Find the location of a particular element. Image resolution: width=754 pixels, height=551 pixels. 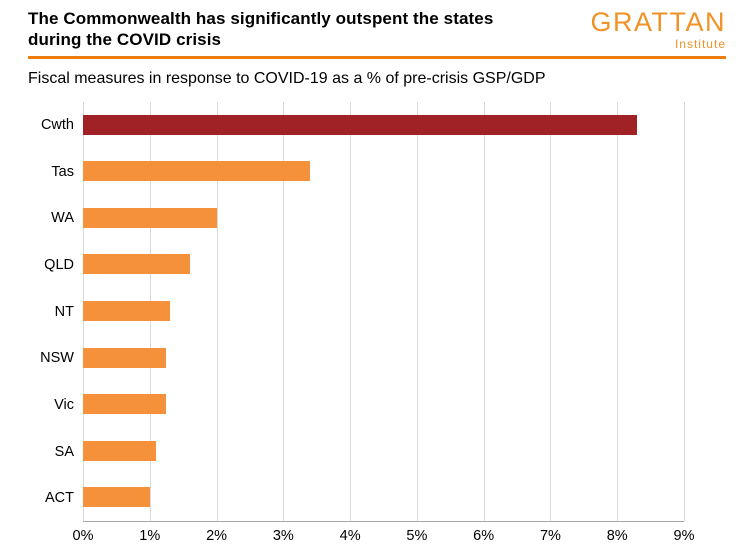

x-tick-label: 0% is located at coordinates (83, 535).